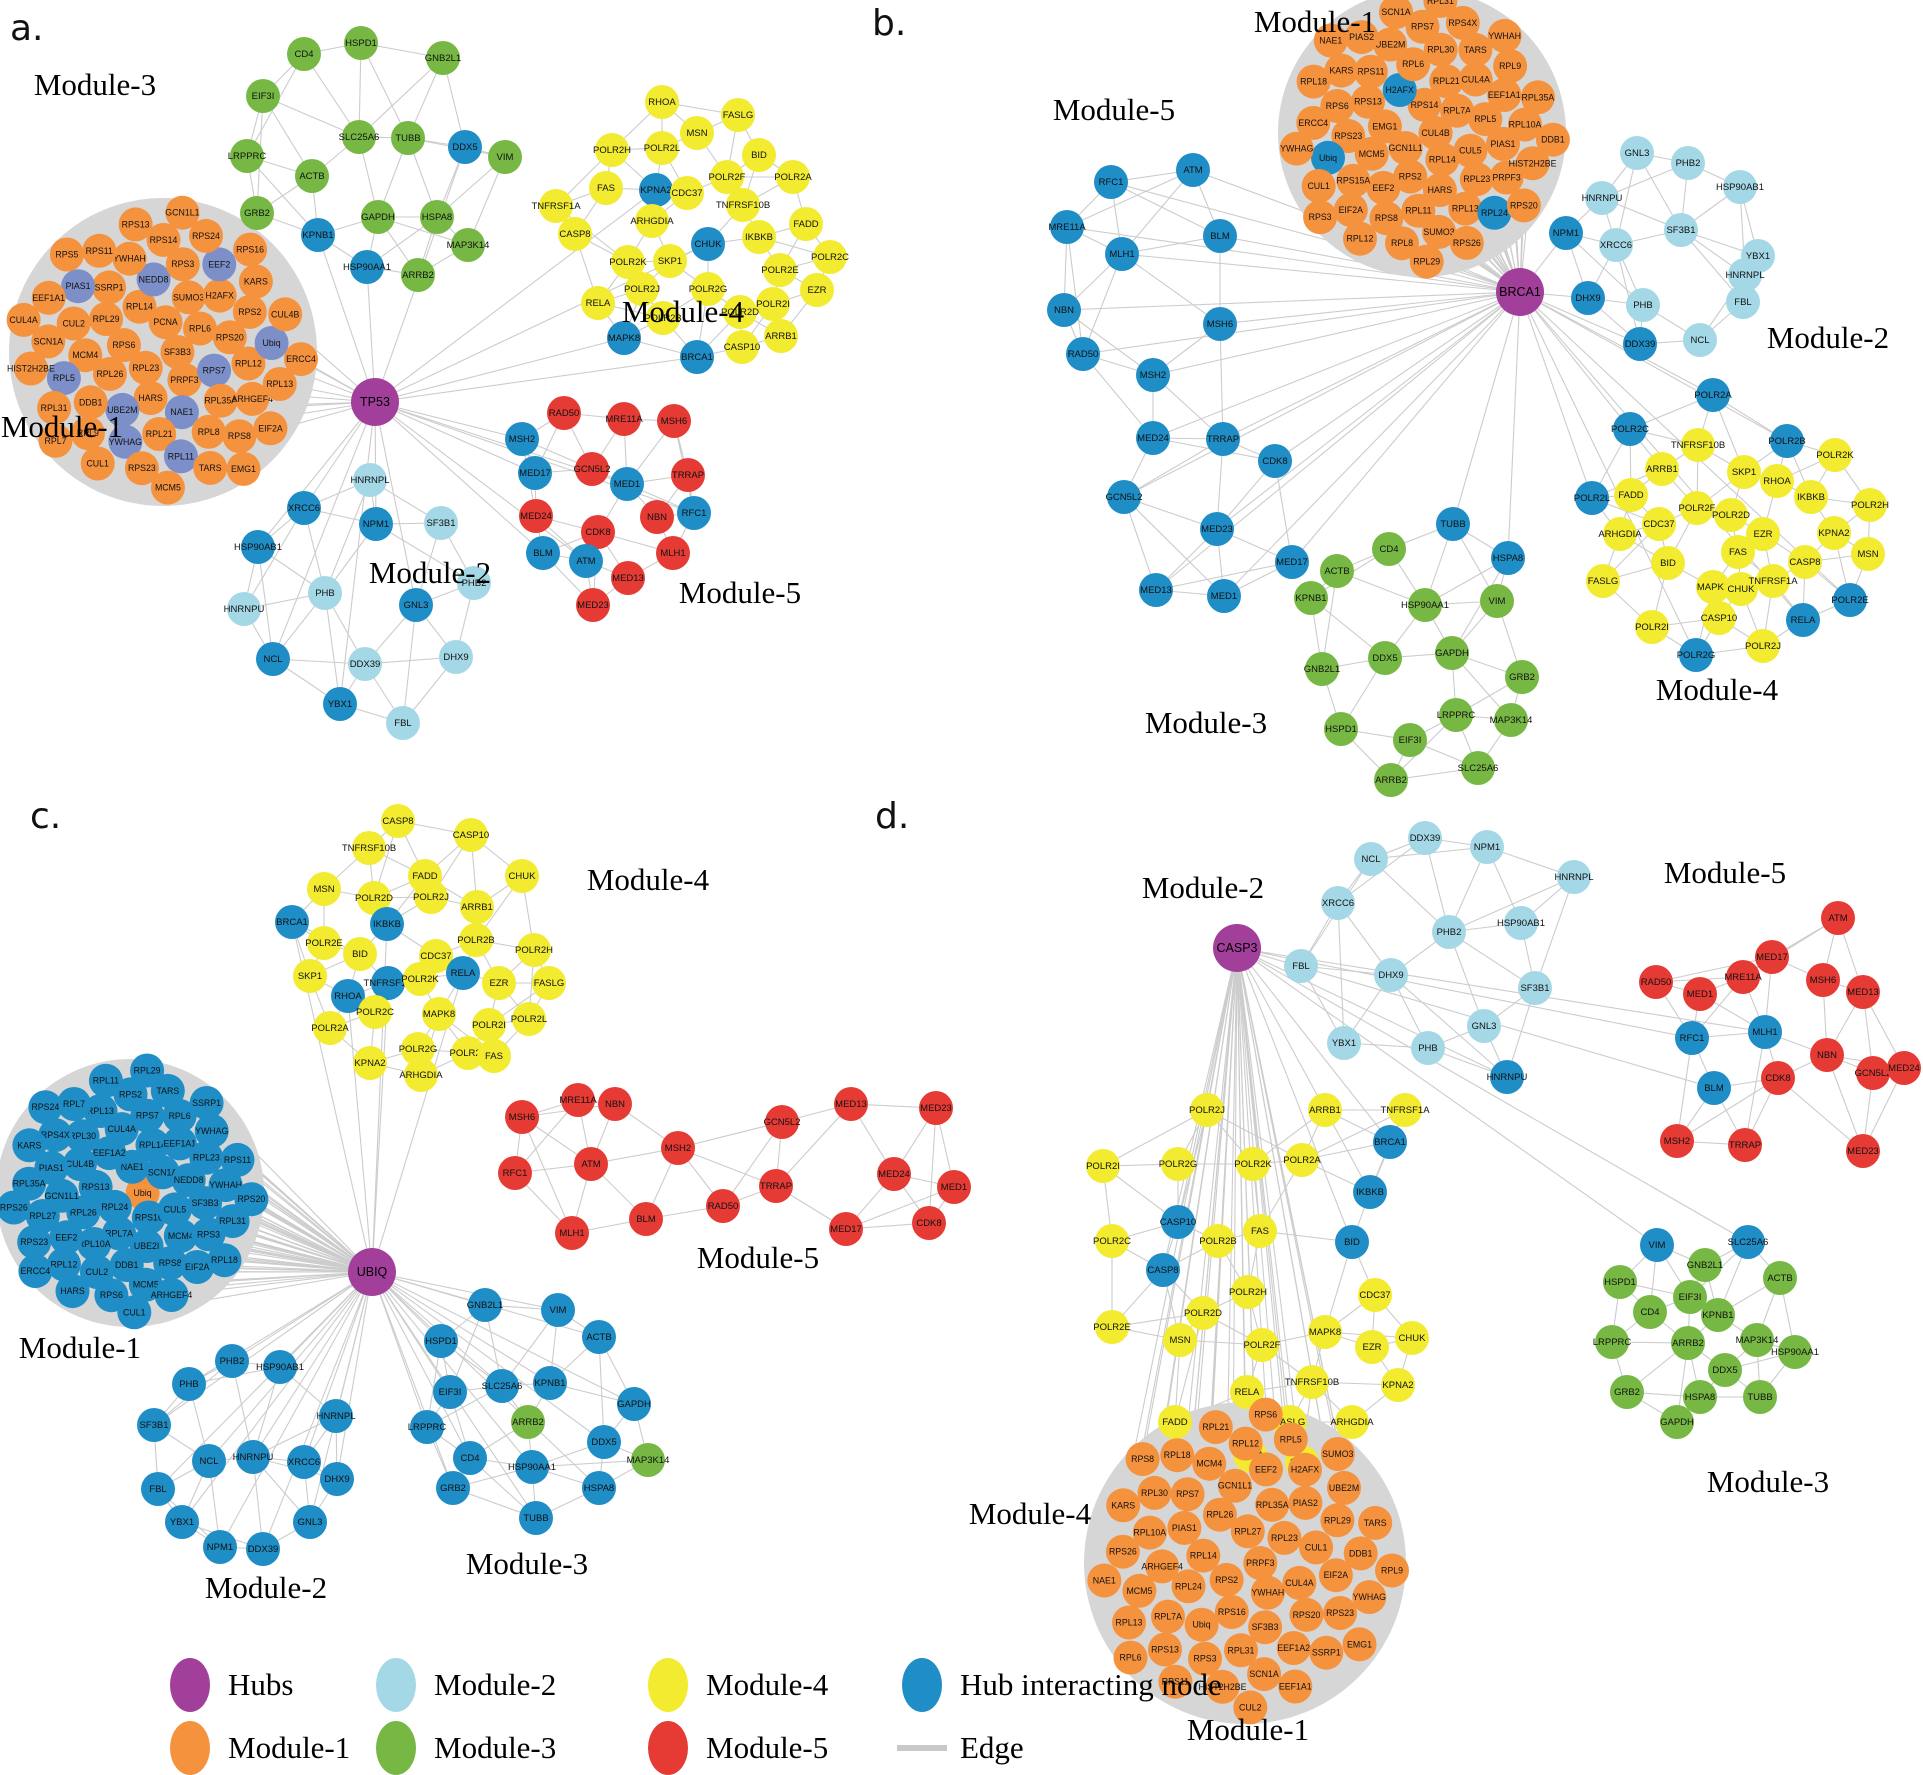 Image resolution: width=1923 pixels, height=1775 pixels. Describe the element at coordinates (1326, 1653) in the screenshot. I see `node-label-SSRP1: SSRP1` at that location.